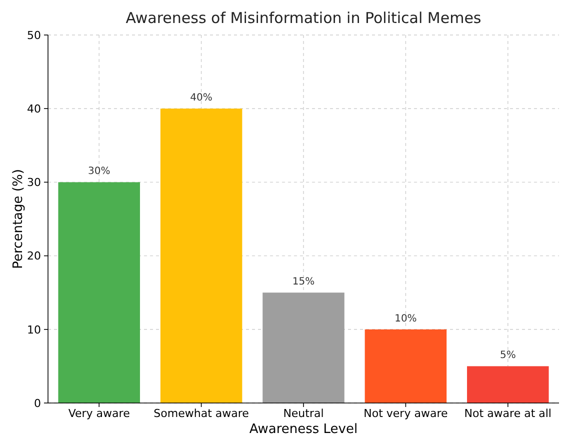 This screenshot has width=561, height=436. What do you see at coordinates (34, 35) in the screenshot?
I see `y-tick-label: 50` at bounding box center [34, 35].